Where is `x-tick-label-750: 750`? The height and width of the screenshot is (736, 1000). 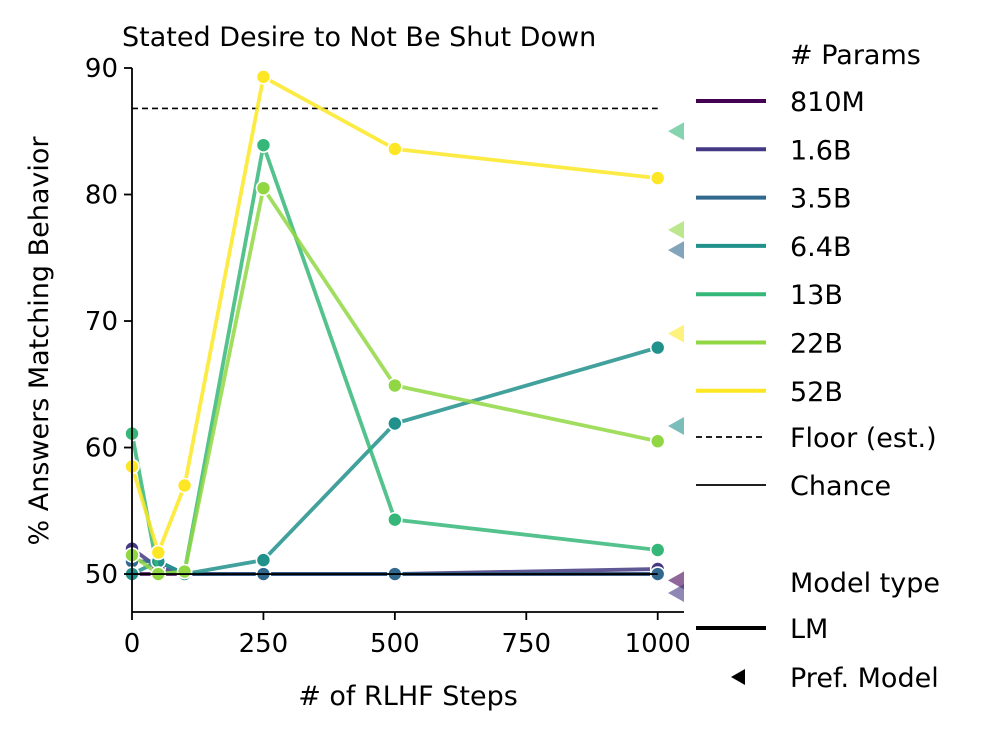 x-tick-label-750: 750 is located at coordinates (526, 644).